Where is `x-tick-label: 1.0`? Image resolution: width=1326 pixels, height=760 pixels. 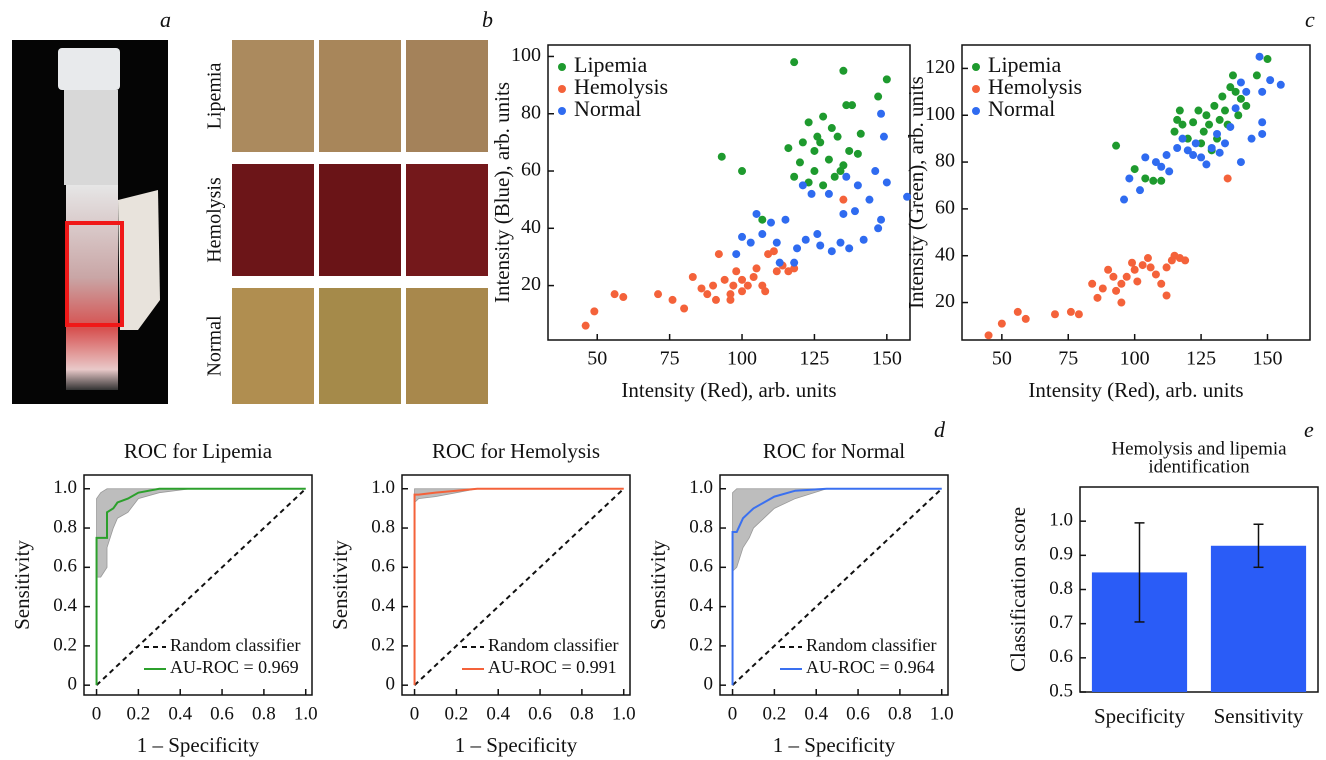
x-tick-label: 1.0 is located at coordinates (624, 713).